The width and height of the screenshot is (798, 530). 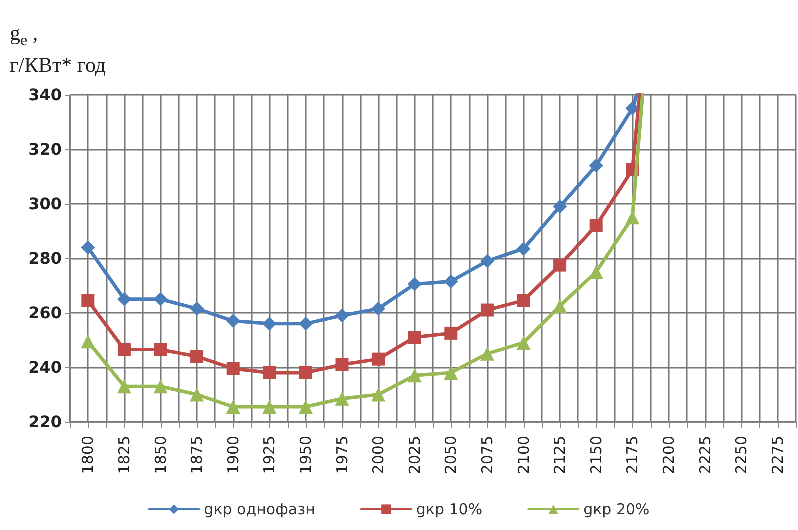 What do you see at coordinates (197, 455) in the screenshot?
I see `x-tick-label: 1875` at bounding box center [197, 455].